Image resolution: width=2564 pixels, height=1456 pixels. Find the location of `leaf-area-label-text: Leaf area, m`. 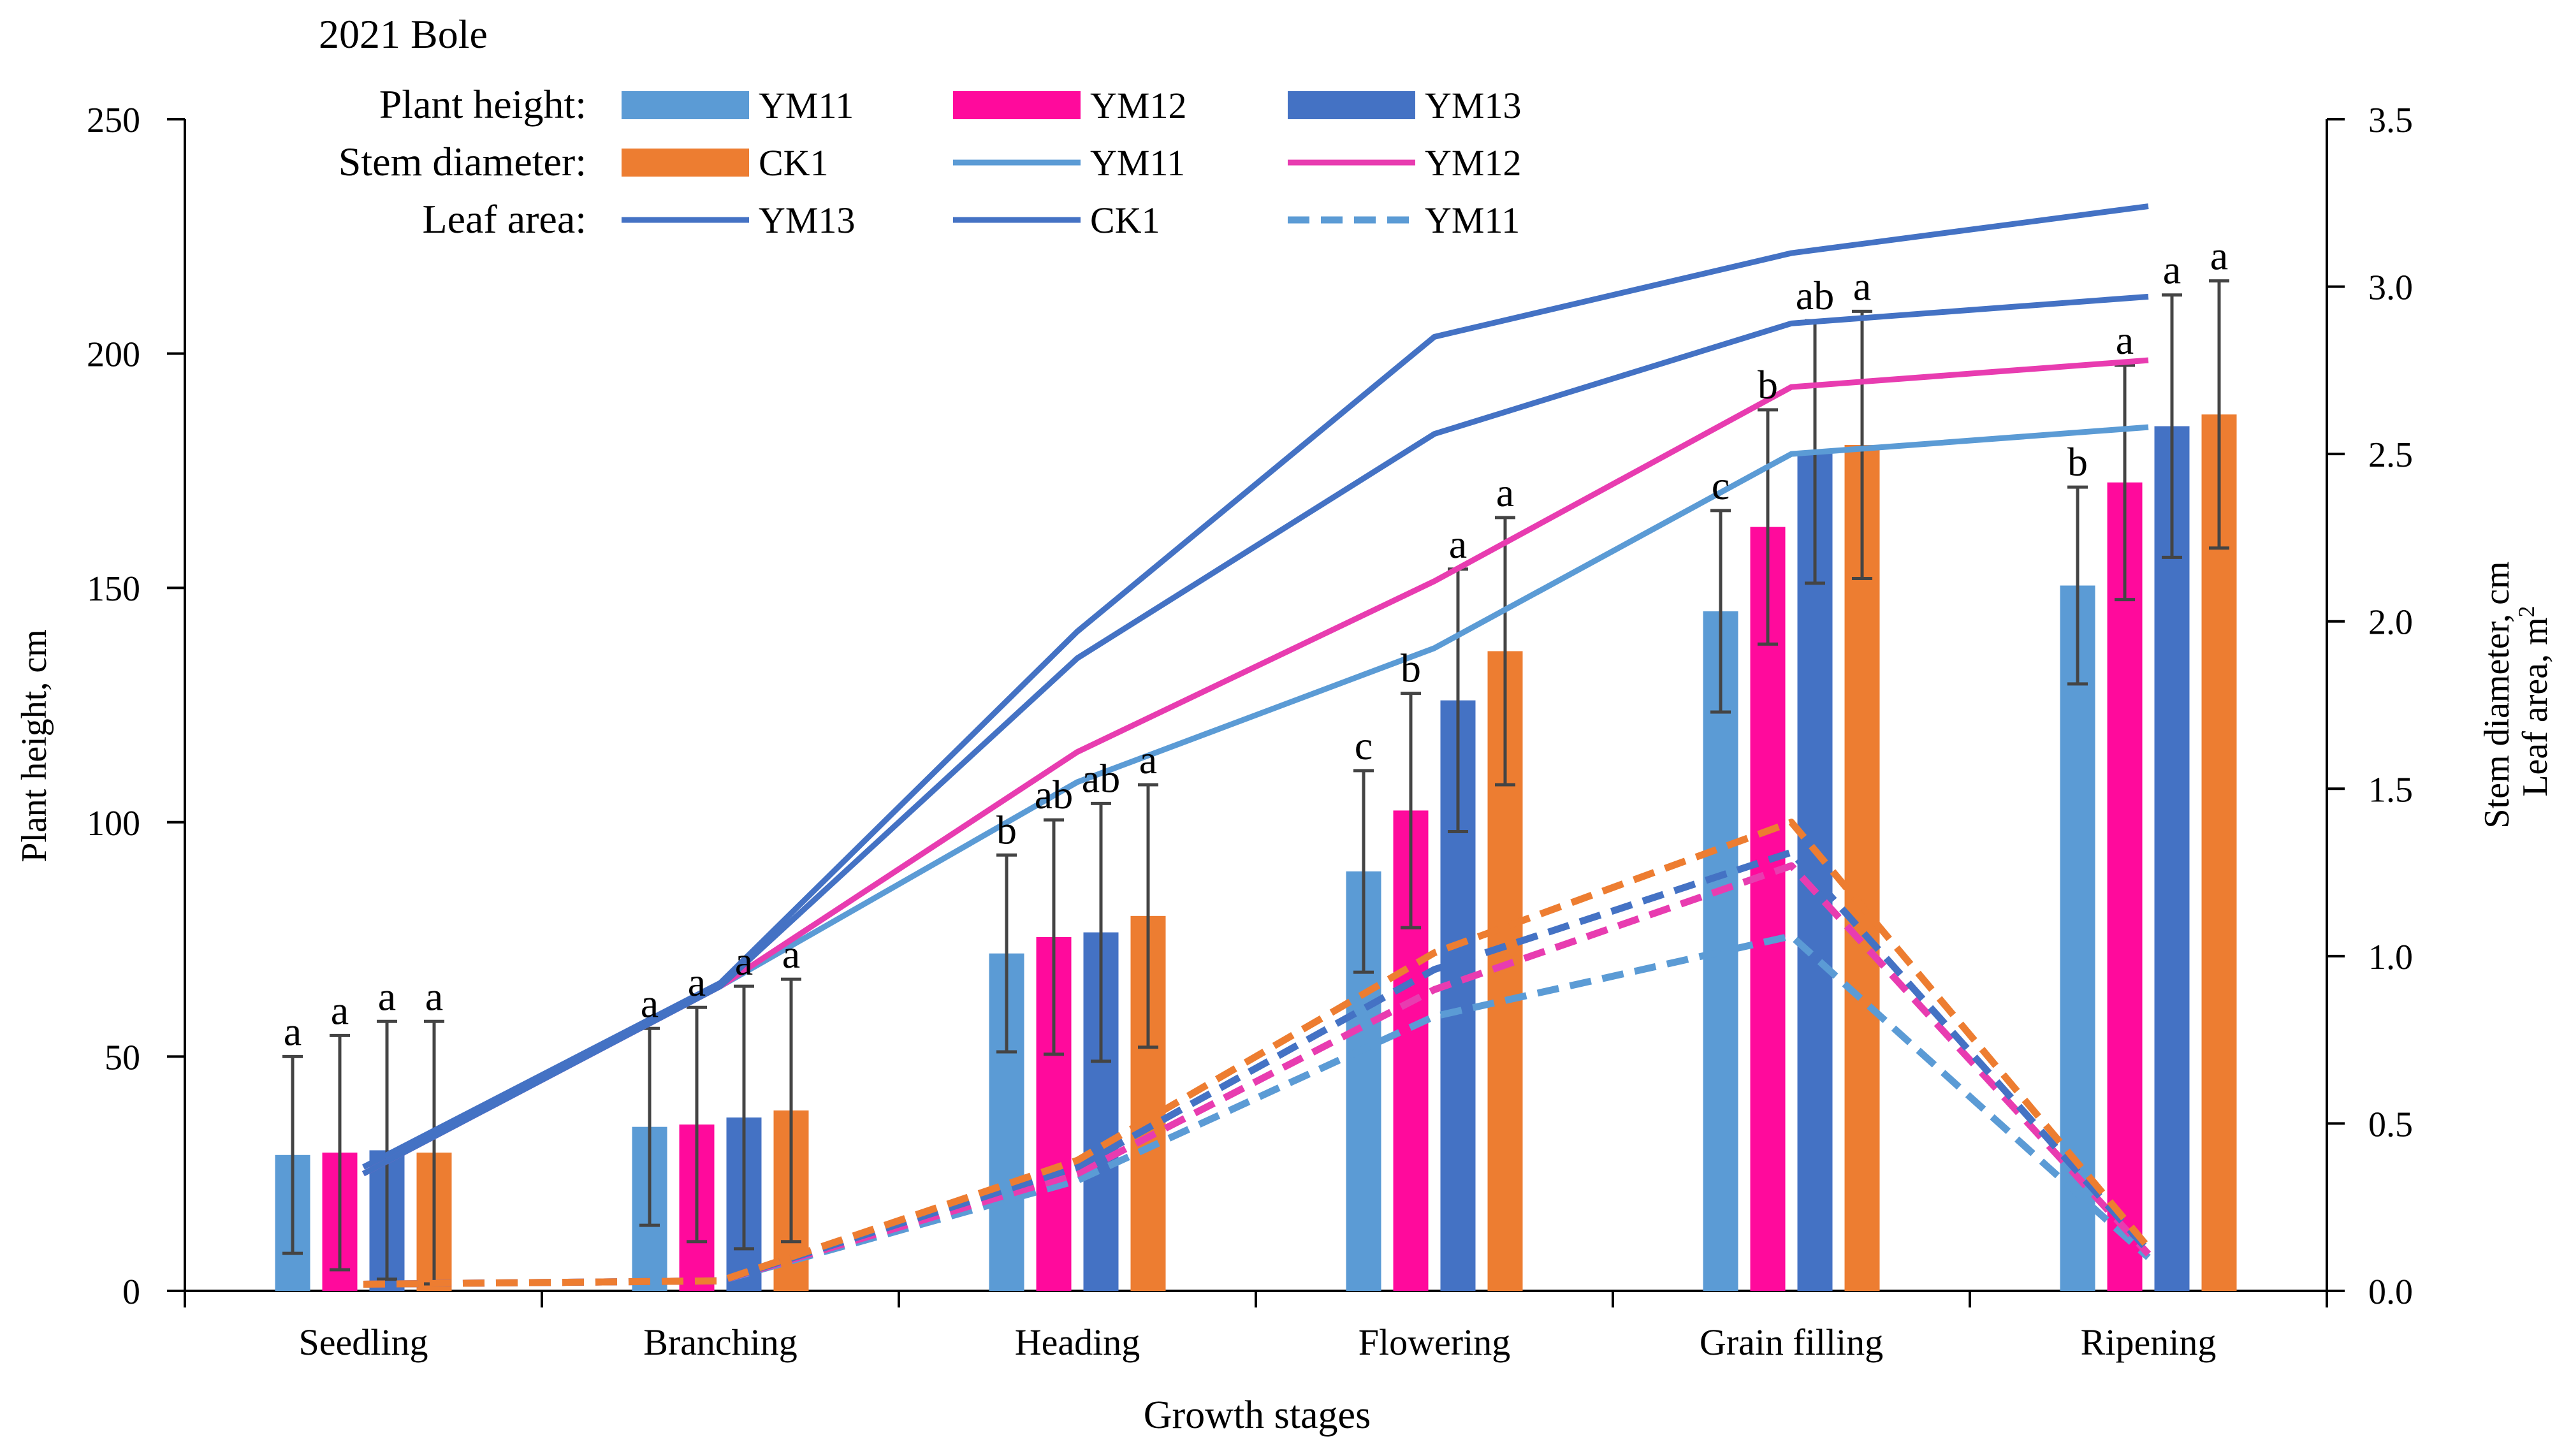

leaf-area-label-text: Leaf area, m is located at coordinates (2535, 706).